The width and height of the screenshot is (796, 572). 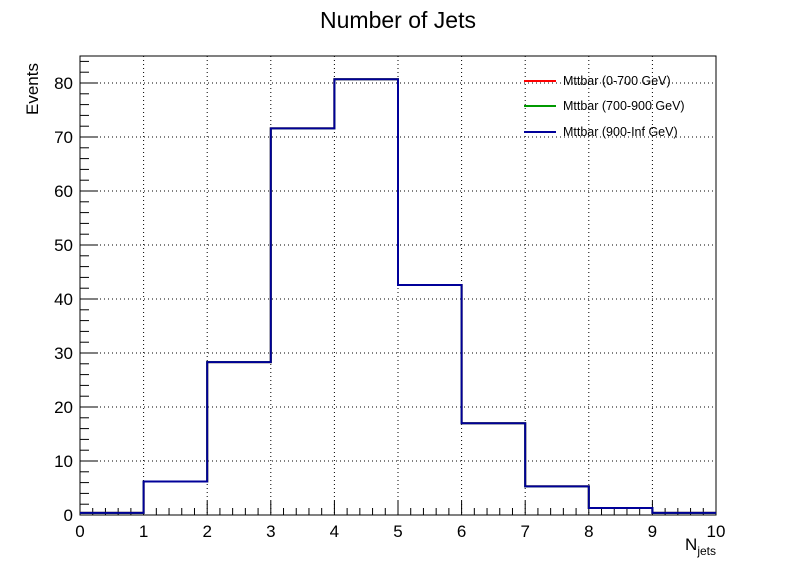 What do you see at coordinates (32, 89) in the screenshot?
I see `y-axis-label: Events` at bounding box center [32, 89].